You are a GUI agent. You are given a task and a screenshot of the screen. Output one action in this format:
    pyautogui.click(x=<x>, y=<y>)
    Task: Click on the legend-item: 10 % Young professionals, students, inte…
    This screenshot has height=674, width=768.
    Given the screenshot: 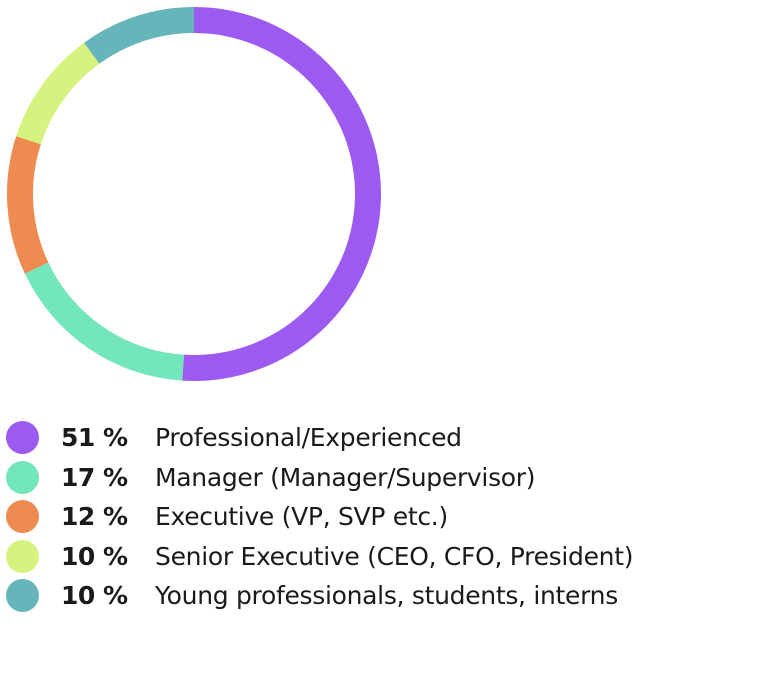 What is the action you would take?
    pyautogui.click(x=319, y=596)
    